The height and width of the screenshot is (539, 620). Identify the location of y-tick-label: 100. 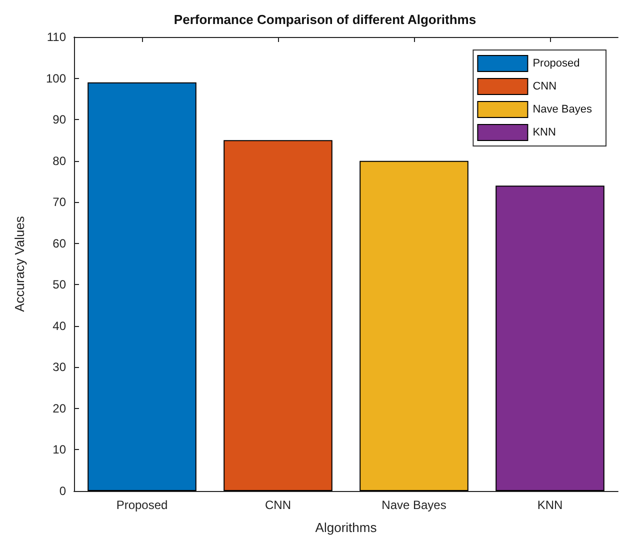
(56, 78).